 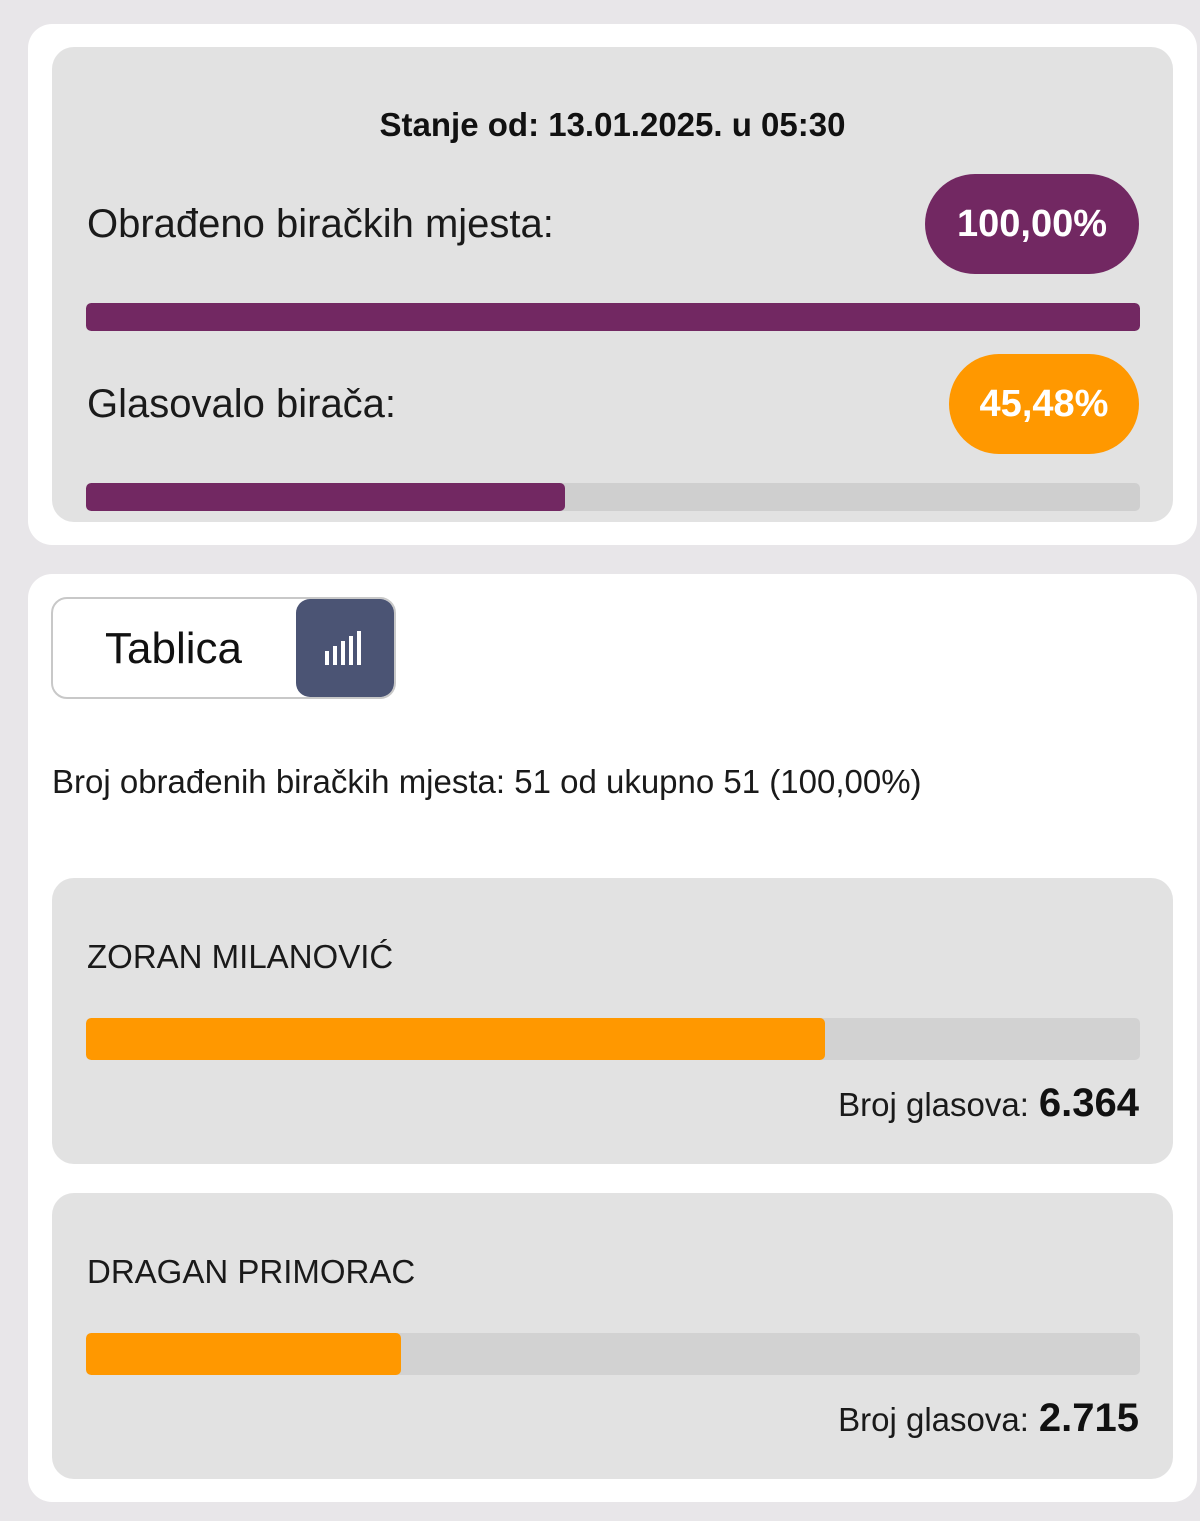 I want to click on turnout-percent-badge: 45,48%, so click(x=1044, y=404).